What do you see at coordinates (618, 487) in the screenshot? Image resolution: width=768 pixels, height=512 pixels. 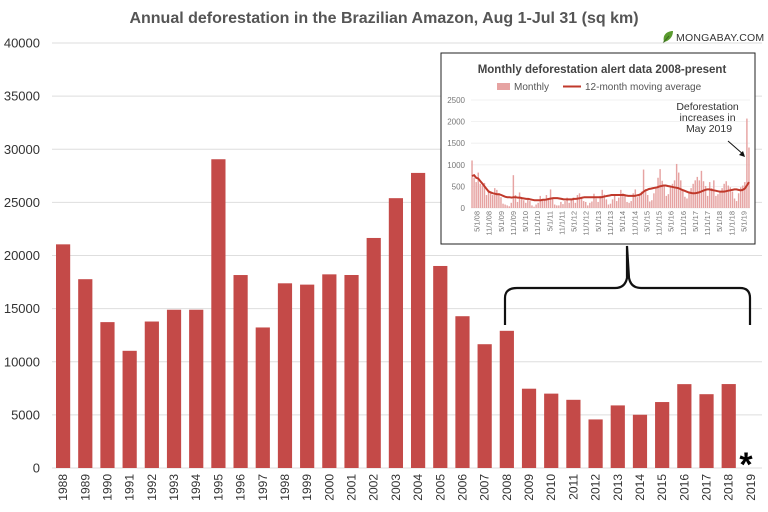 I see `x-tick-2013: 2013` at bounding box center [618, 487].